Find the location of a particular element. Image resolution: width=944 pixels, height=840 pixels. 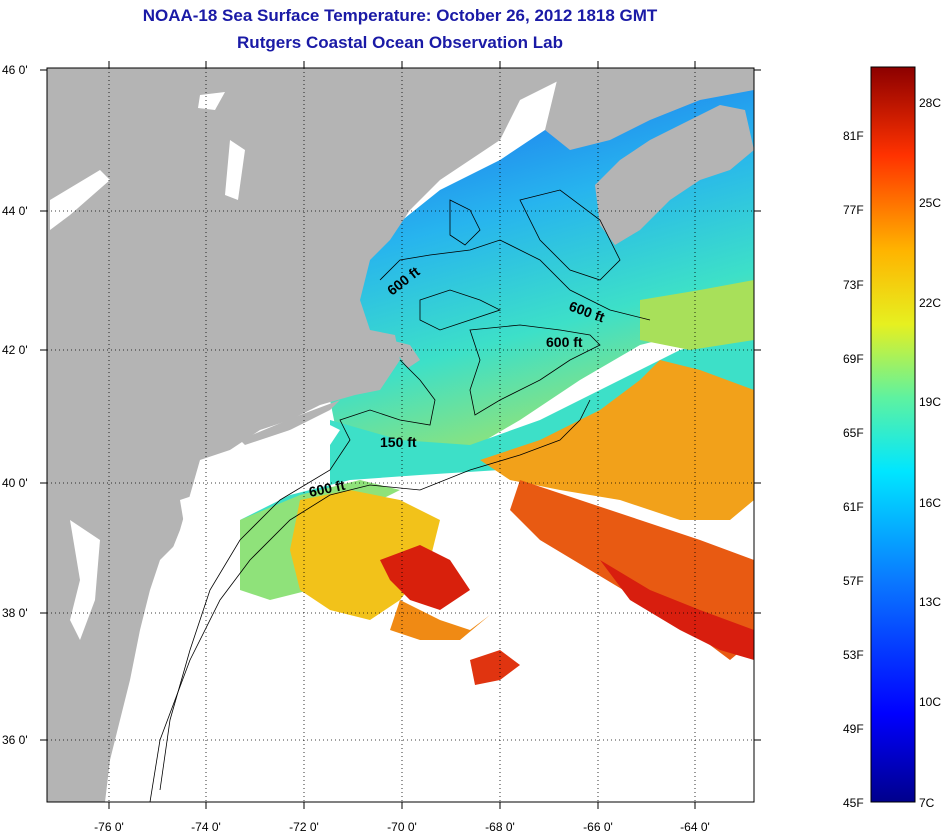

lat-label-38: 38 0' is located at coordinates (15, 613).